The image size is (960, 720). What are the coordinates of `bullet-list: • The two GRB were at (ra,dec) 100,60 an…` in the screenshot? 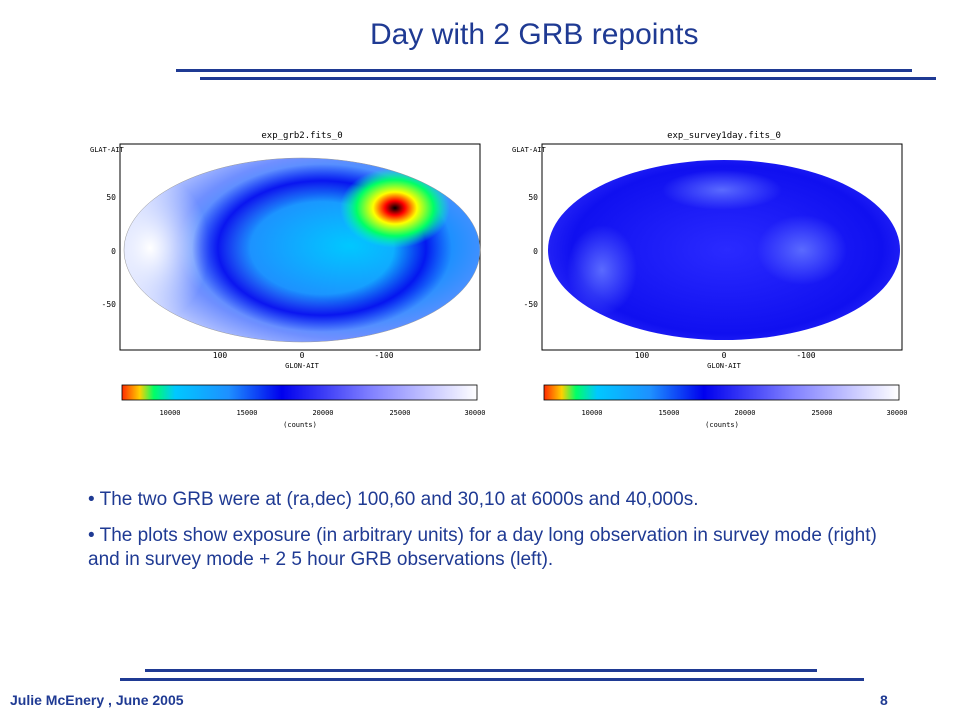 It's located at (488, 536).